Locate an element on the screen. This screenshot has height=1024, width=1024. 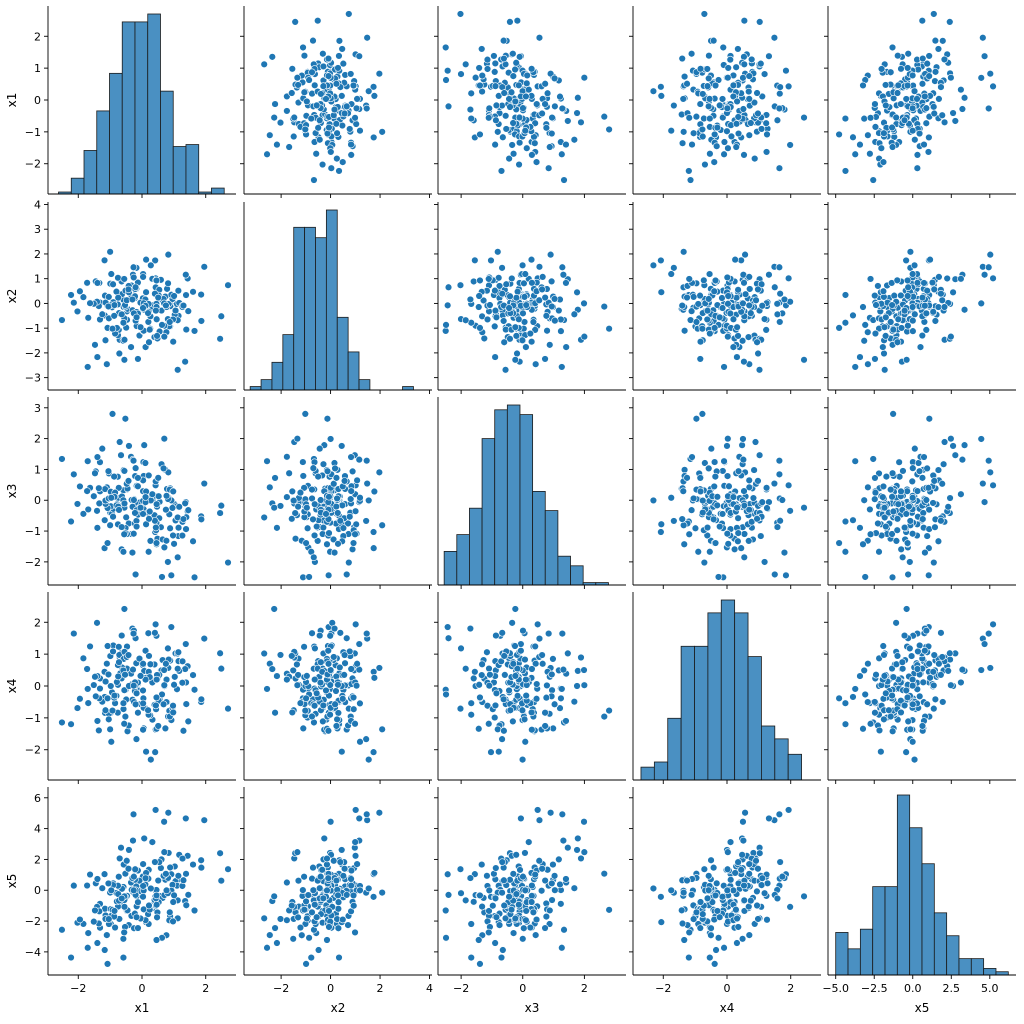
panel-x5-vs-x2: −2 0 2 4 is located at coordinates (336, 891).